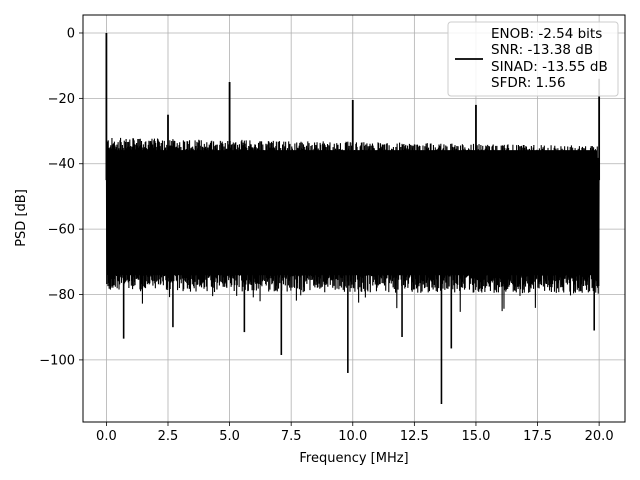  Describe the element at coordinates (537, 436) in the screenshot. I see `x-tick-label: 17.5` at that location.